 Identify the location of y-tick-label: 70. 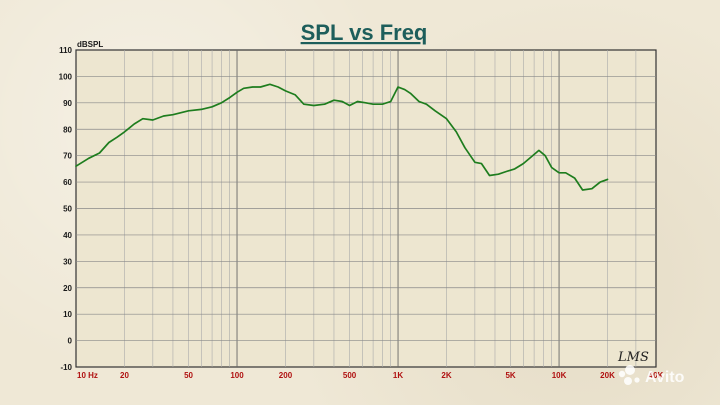
(67, 156).